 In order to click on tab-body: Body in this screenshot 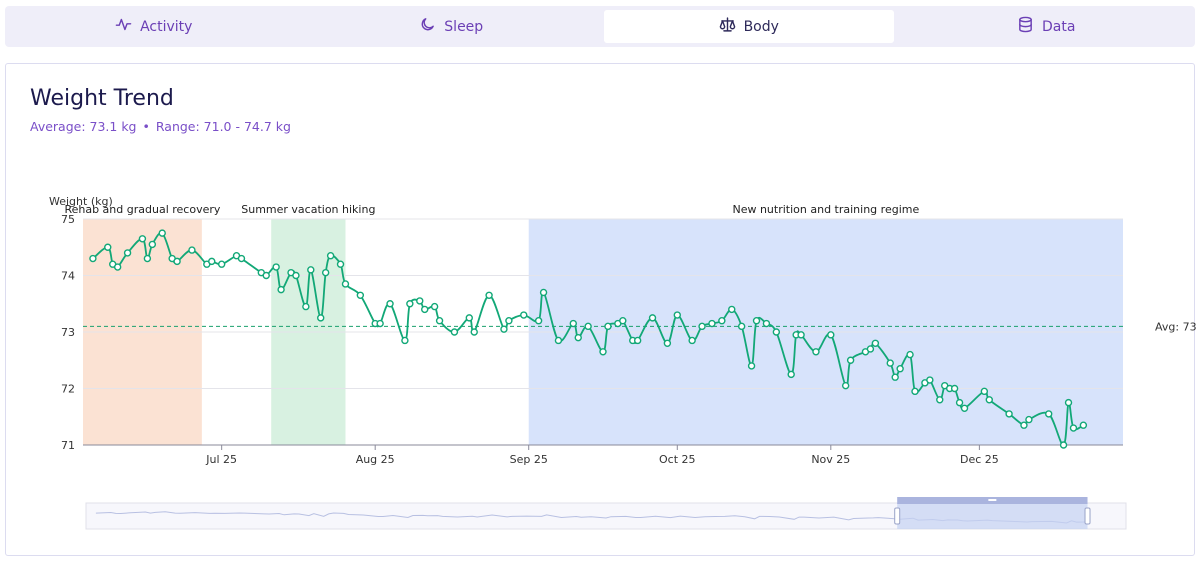, I will do `click(749, 26)`.